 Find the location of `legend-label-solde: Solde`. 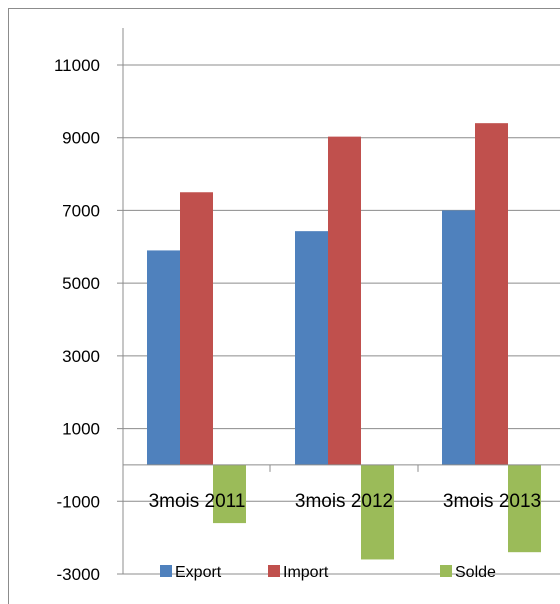

legend-label-solde: Solde is located at coordinates (475, 572).